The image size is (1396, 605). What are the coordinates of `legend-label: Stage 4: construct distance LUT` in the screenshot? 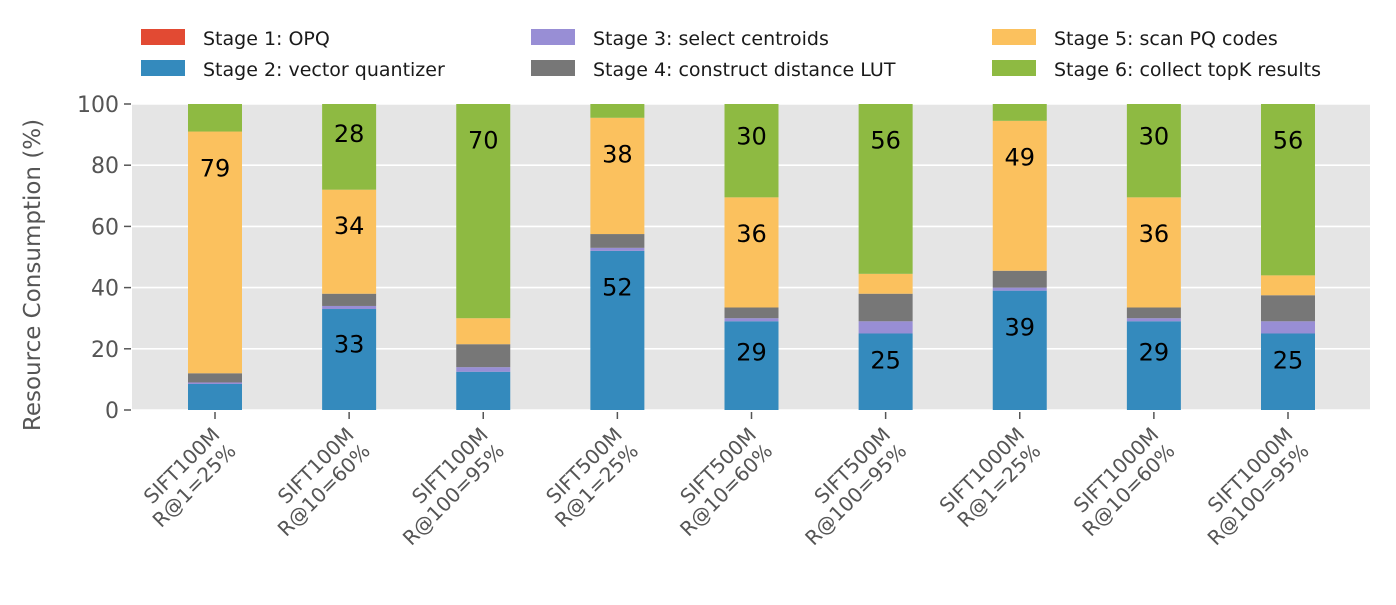 It's located at (744, 70).